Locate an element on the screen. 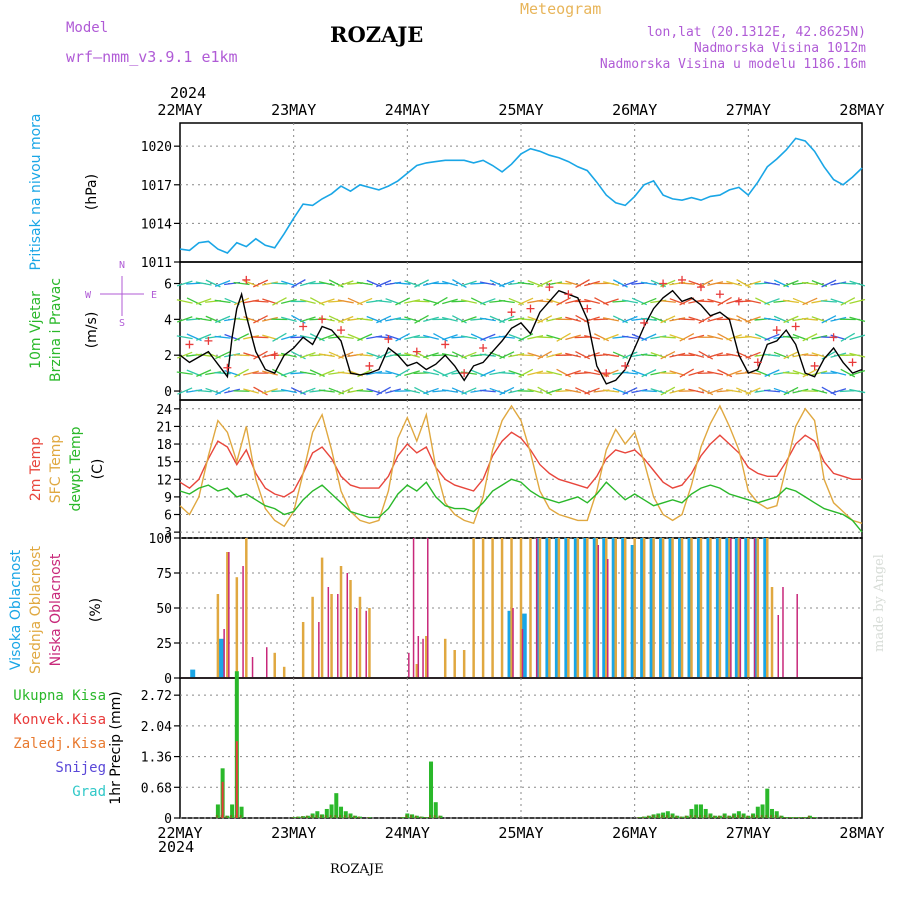 Image resolution: width=900 pixels, height=900 pixels. wind-speed-line is located at coordinates (521, 337).